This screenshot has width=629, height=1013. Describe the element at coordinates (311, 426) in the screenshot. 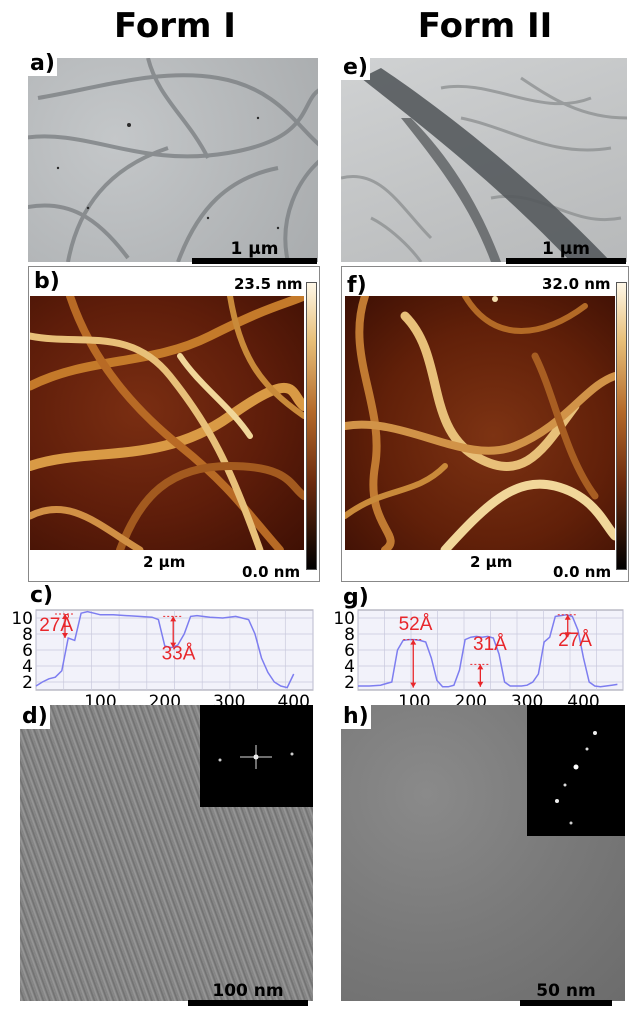

I see `color-scale-bar-b` at that location.